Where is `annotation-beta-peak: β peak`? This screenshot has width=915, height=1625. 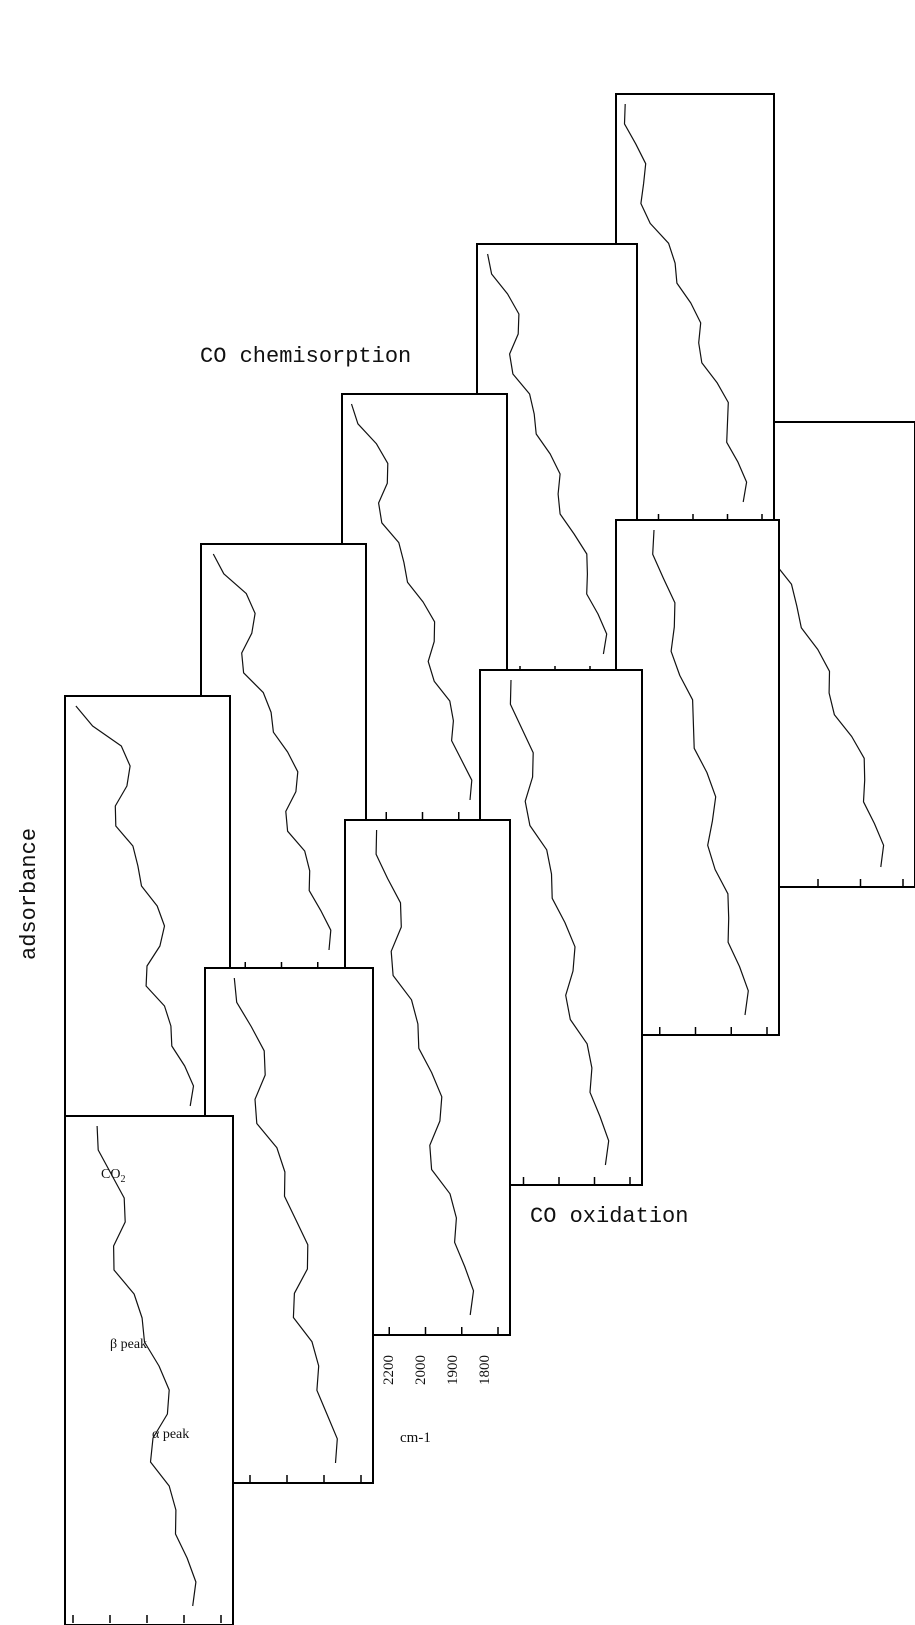
annotation-beta-peak: β peak is located at coordinates (128, 1344).